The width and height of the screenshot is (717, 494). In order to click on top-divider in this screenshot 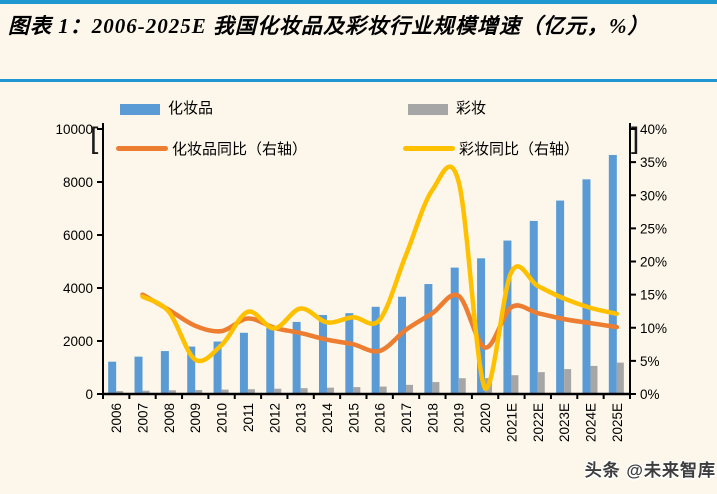, I will do `click(358, 2)`.